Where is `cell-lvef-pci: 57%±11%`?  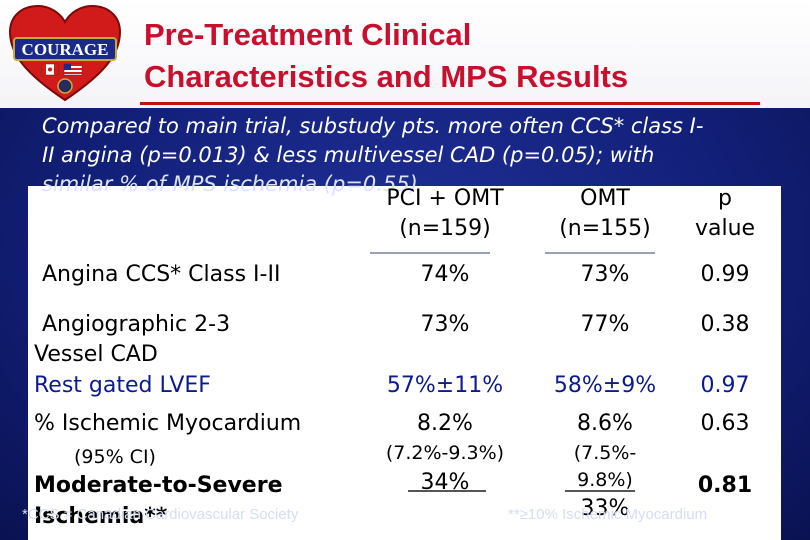
cell-lvef-pci: 57%±11% is located at coordinates (445, 385).